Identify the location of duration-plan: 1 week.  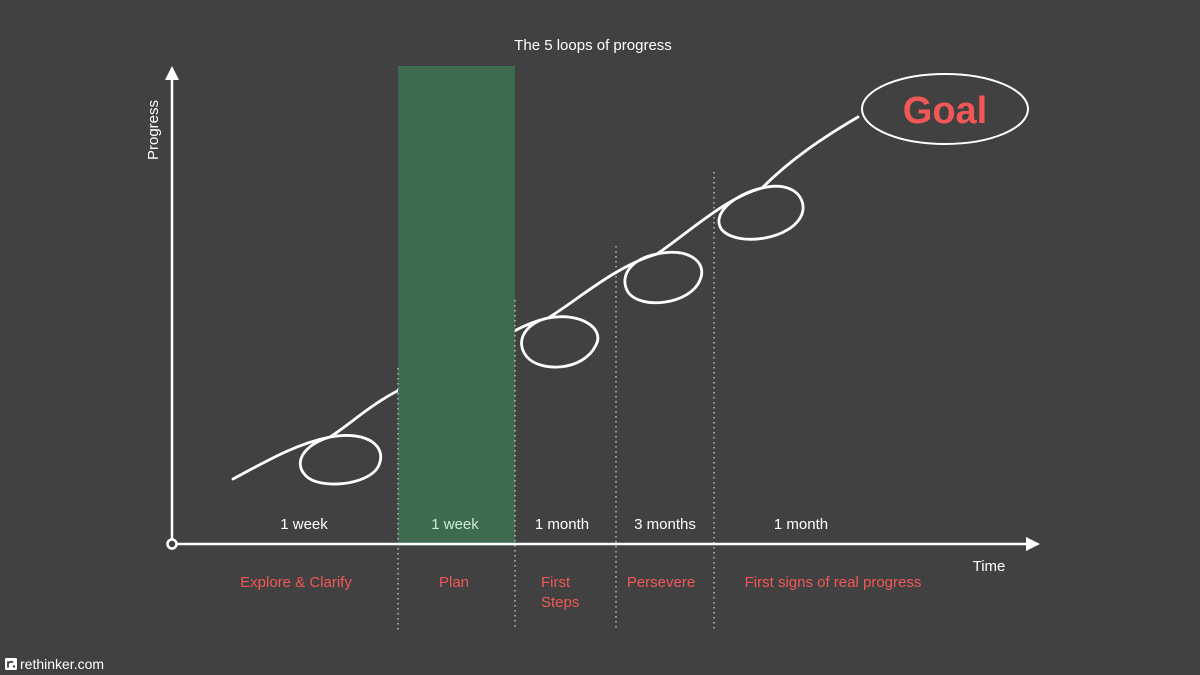
(455, 524).